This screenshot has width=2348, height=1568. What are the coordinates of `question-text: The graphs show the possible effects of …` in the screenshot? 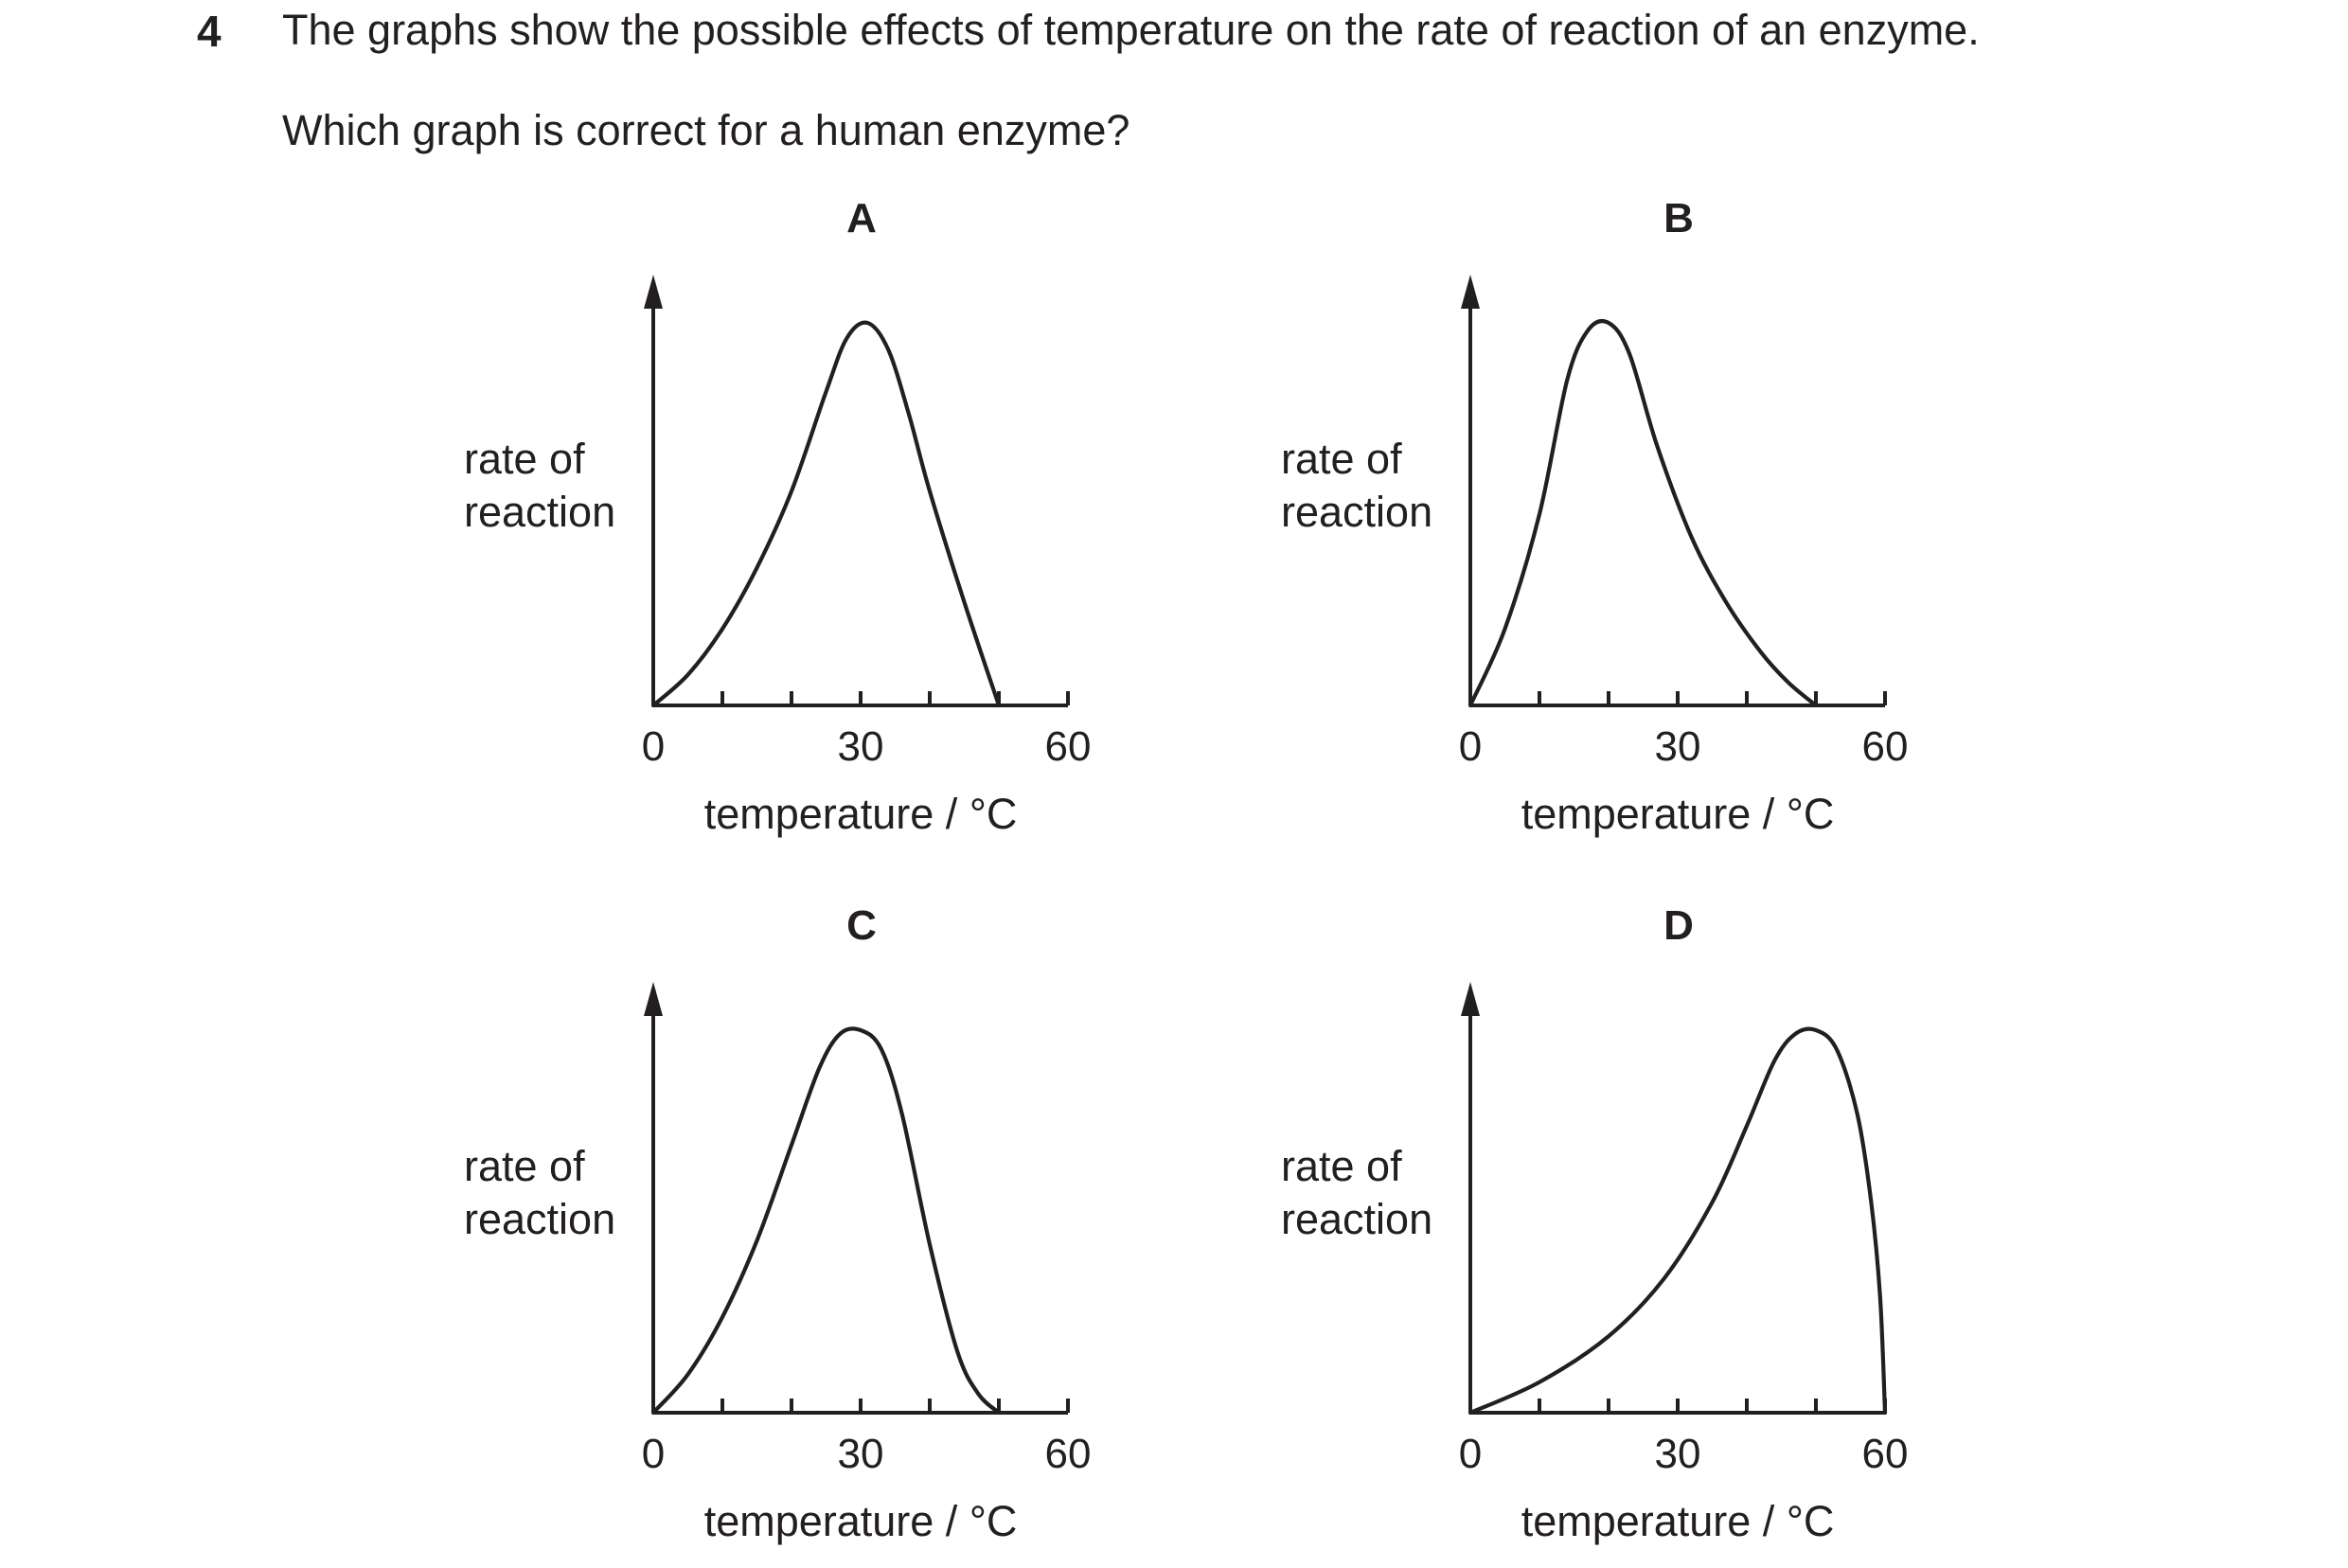 It's located at (1131, 30).